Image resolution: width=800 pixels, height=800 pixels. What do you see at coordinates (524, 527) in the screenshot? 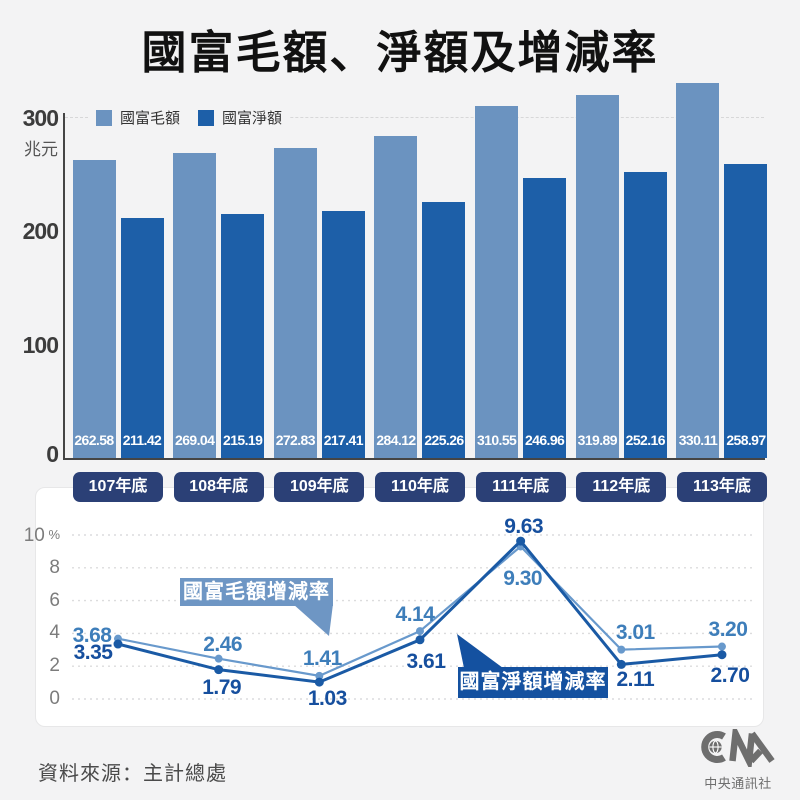
I see `net-growth-value: 9.63` at bounding box center [524, 527].